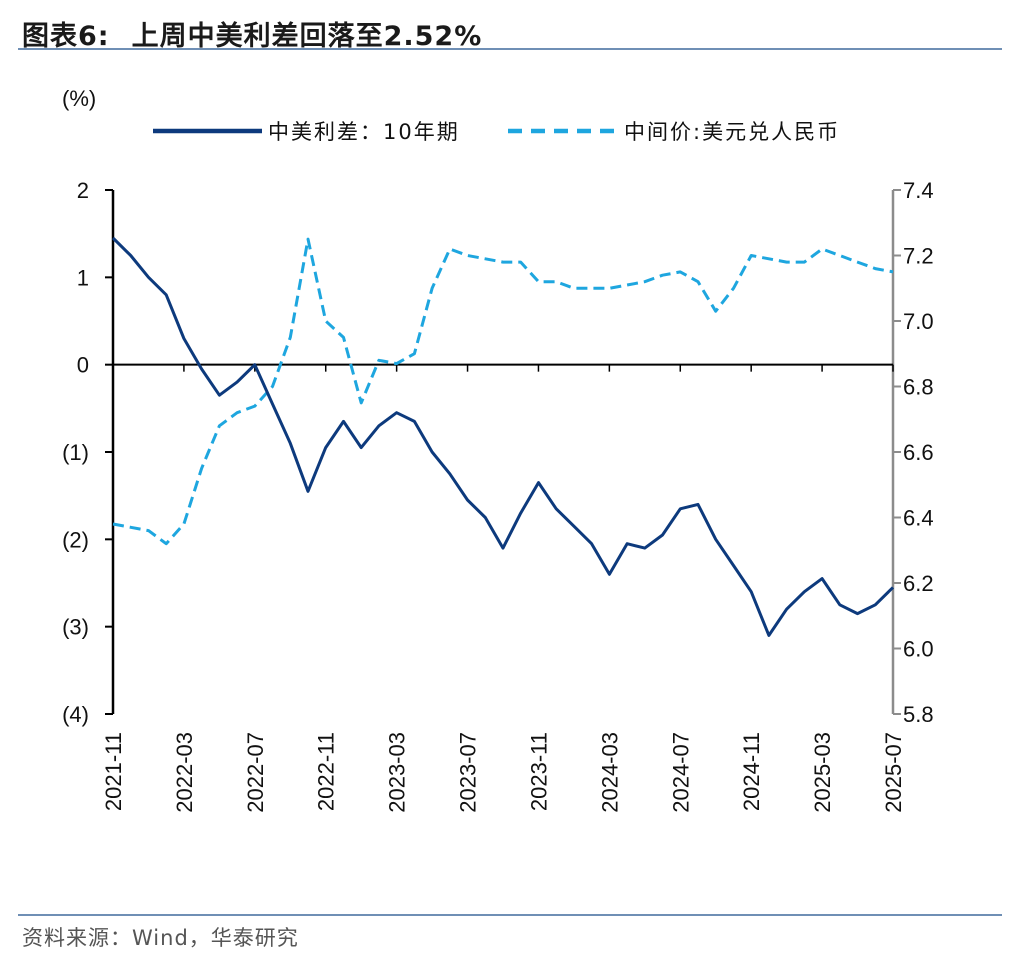 This screenshot has height=964, width=1024. Describe the element at coordinates (184, 772) in the screenshot. I see `x-axis-tick-label: 2022-03` at that location.